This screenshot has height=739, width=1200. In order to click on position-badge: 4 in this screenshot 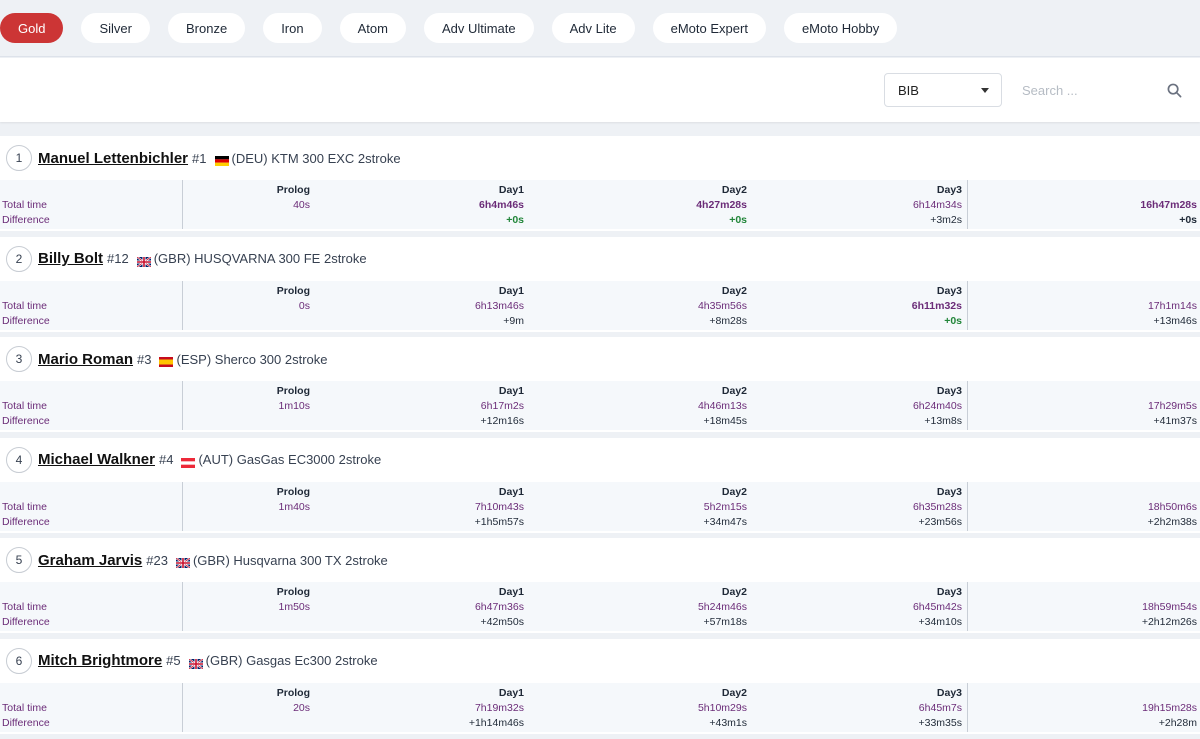, I will do `click(19, 459)`.